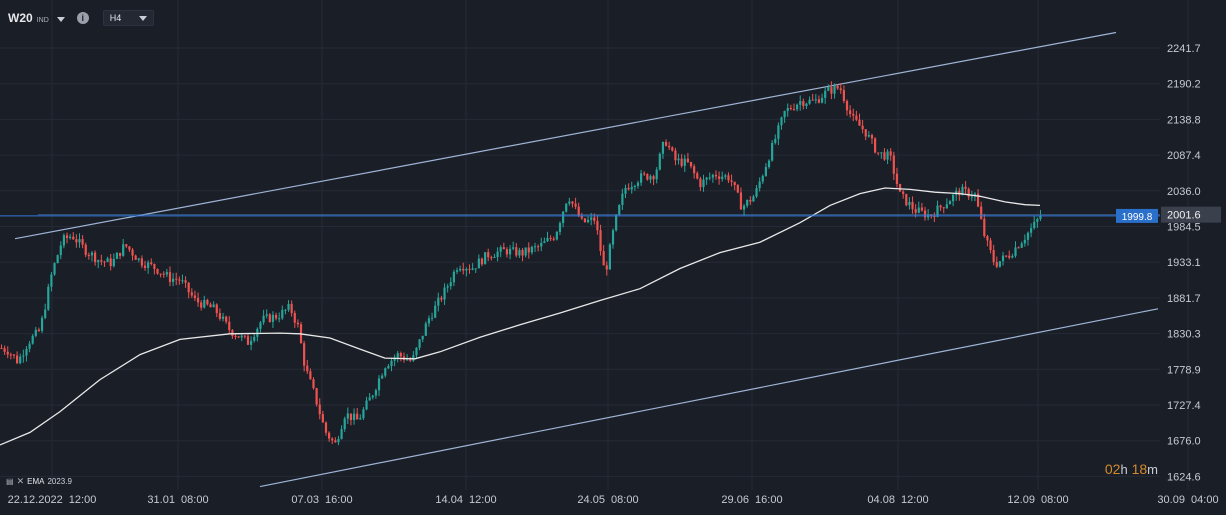 Image resolution: width=1226 pixels, height=515 pixels. I want to click on time-tick-label: 29.06 16:00, so click(751, 500).